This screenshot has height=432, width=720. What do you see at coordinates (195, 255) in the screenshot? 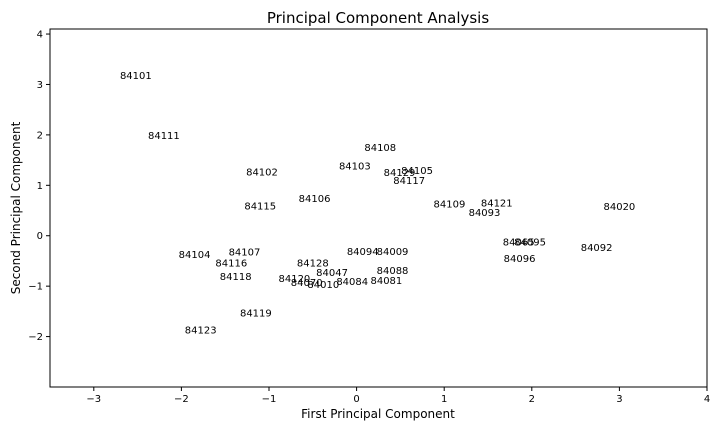
I see `point-label: 84104` at bounding box center [195, 255].